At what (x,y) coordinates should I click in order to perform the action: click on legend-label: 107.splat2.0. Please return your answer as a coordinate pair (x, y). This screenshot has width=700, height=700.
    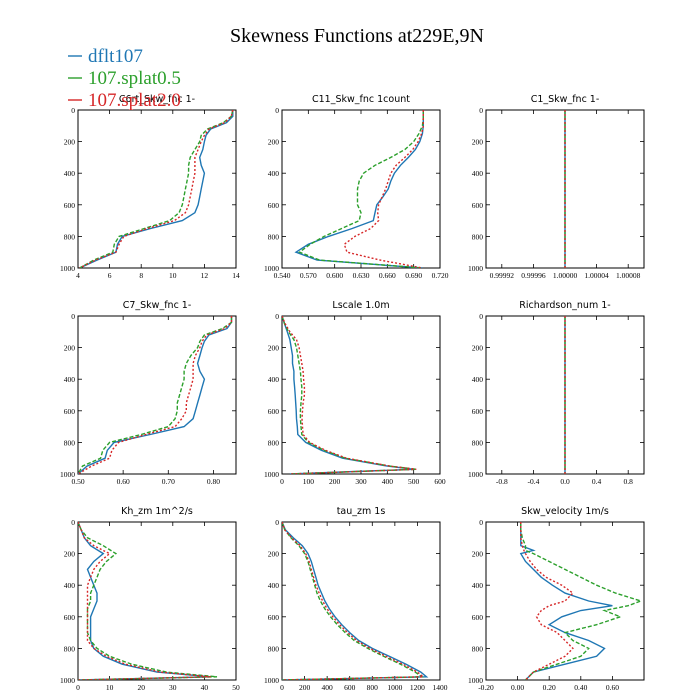
    Looking at the image, I should click on (134, 100).